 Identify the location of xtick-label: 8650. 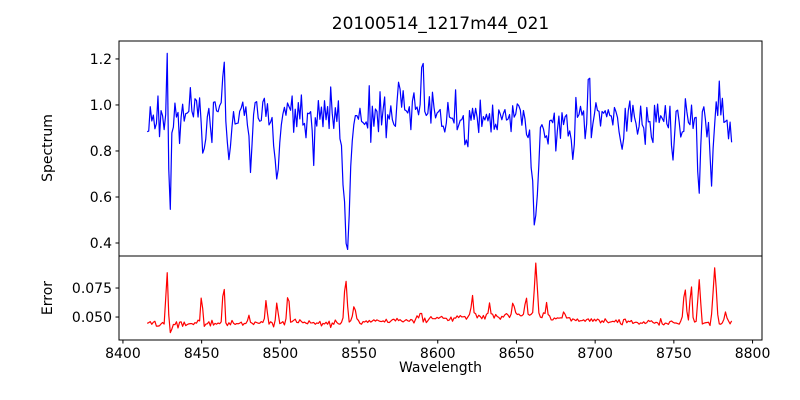
(517, 354).